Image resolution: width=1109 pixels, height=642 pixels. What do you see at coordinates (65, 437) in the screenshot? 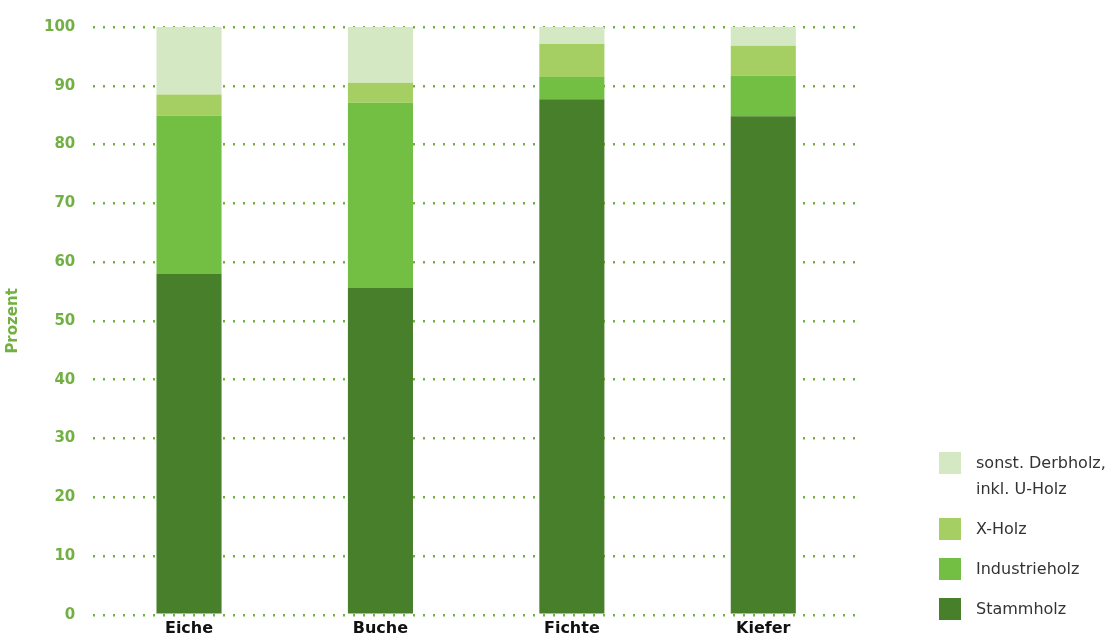
I see `y-tick-label: 30` at bounding box center [65, 437].